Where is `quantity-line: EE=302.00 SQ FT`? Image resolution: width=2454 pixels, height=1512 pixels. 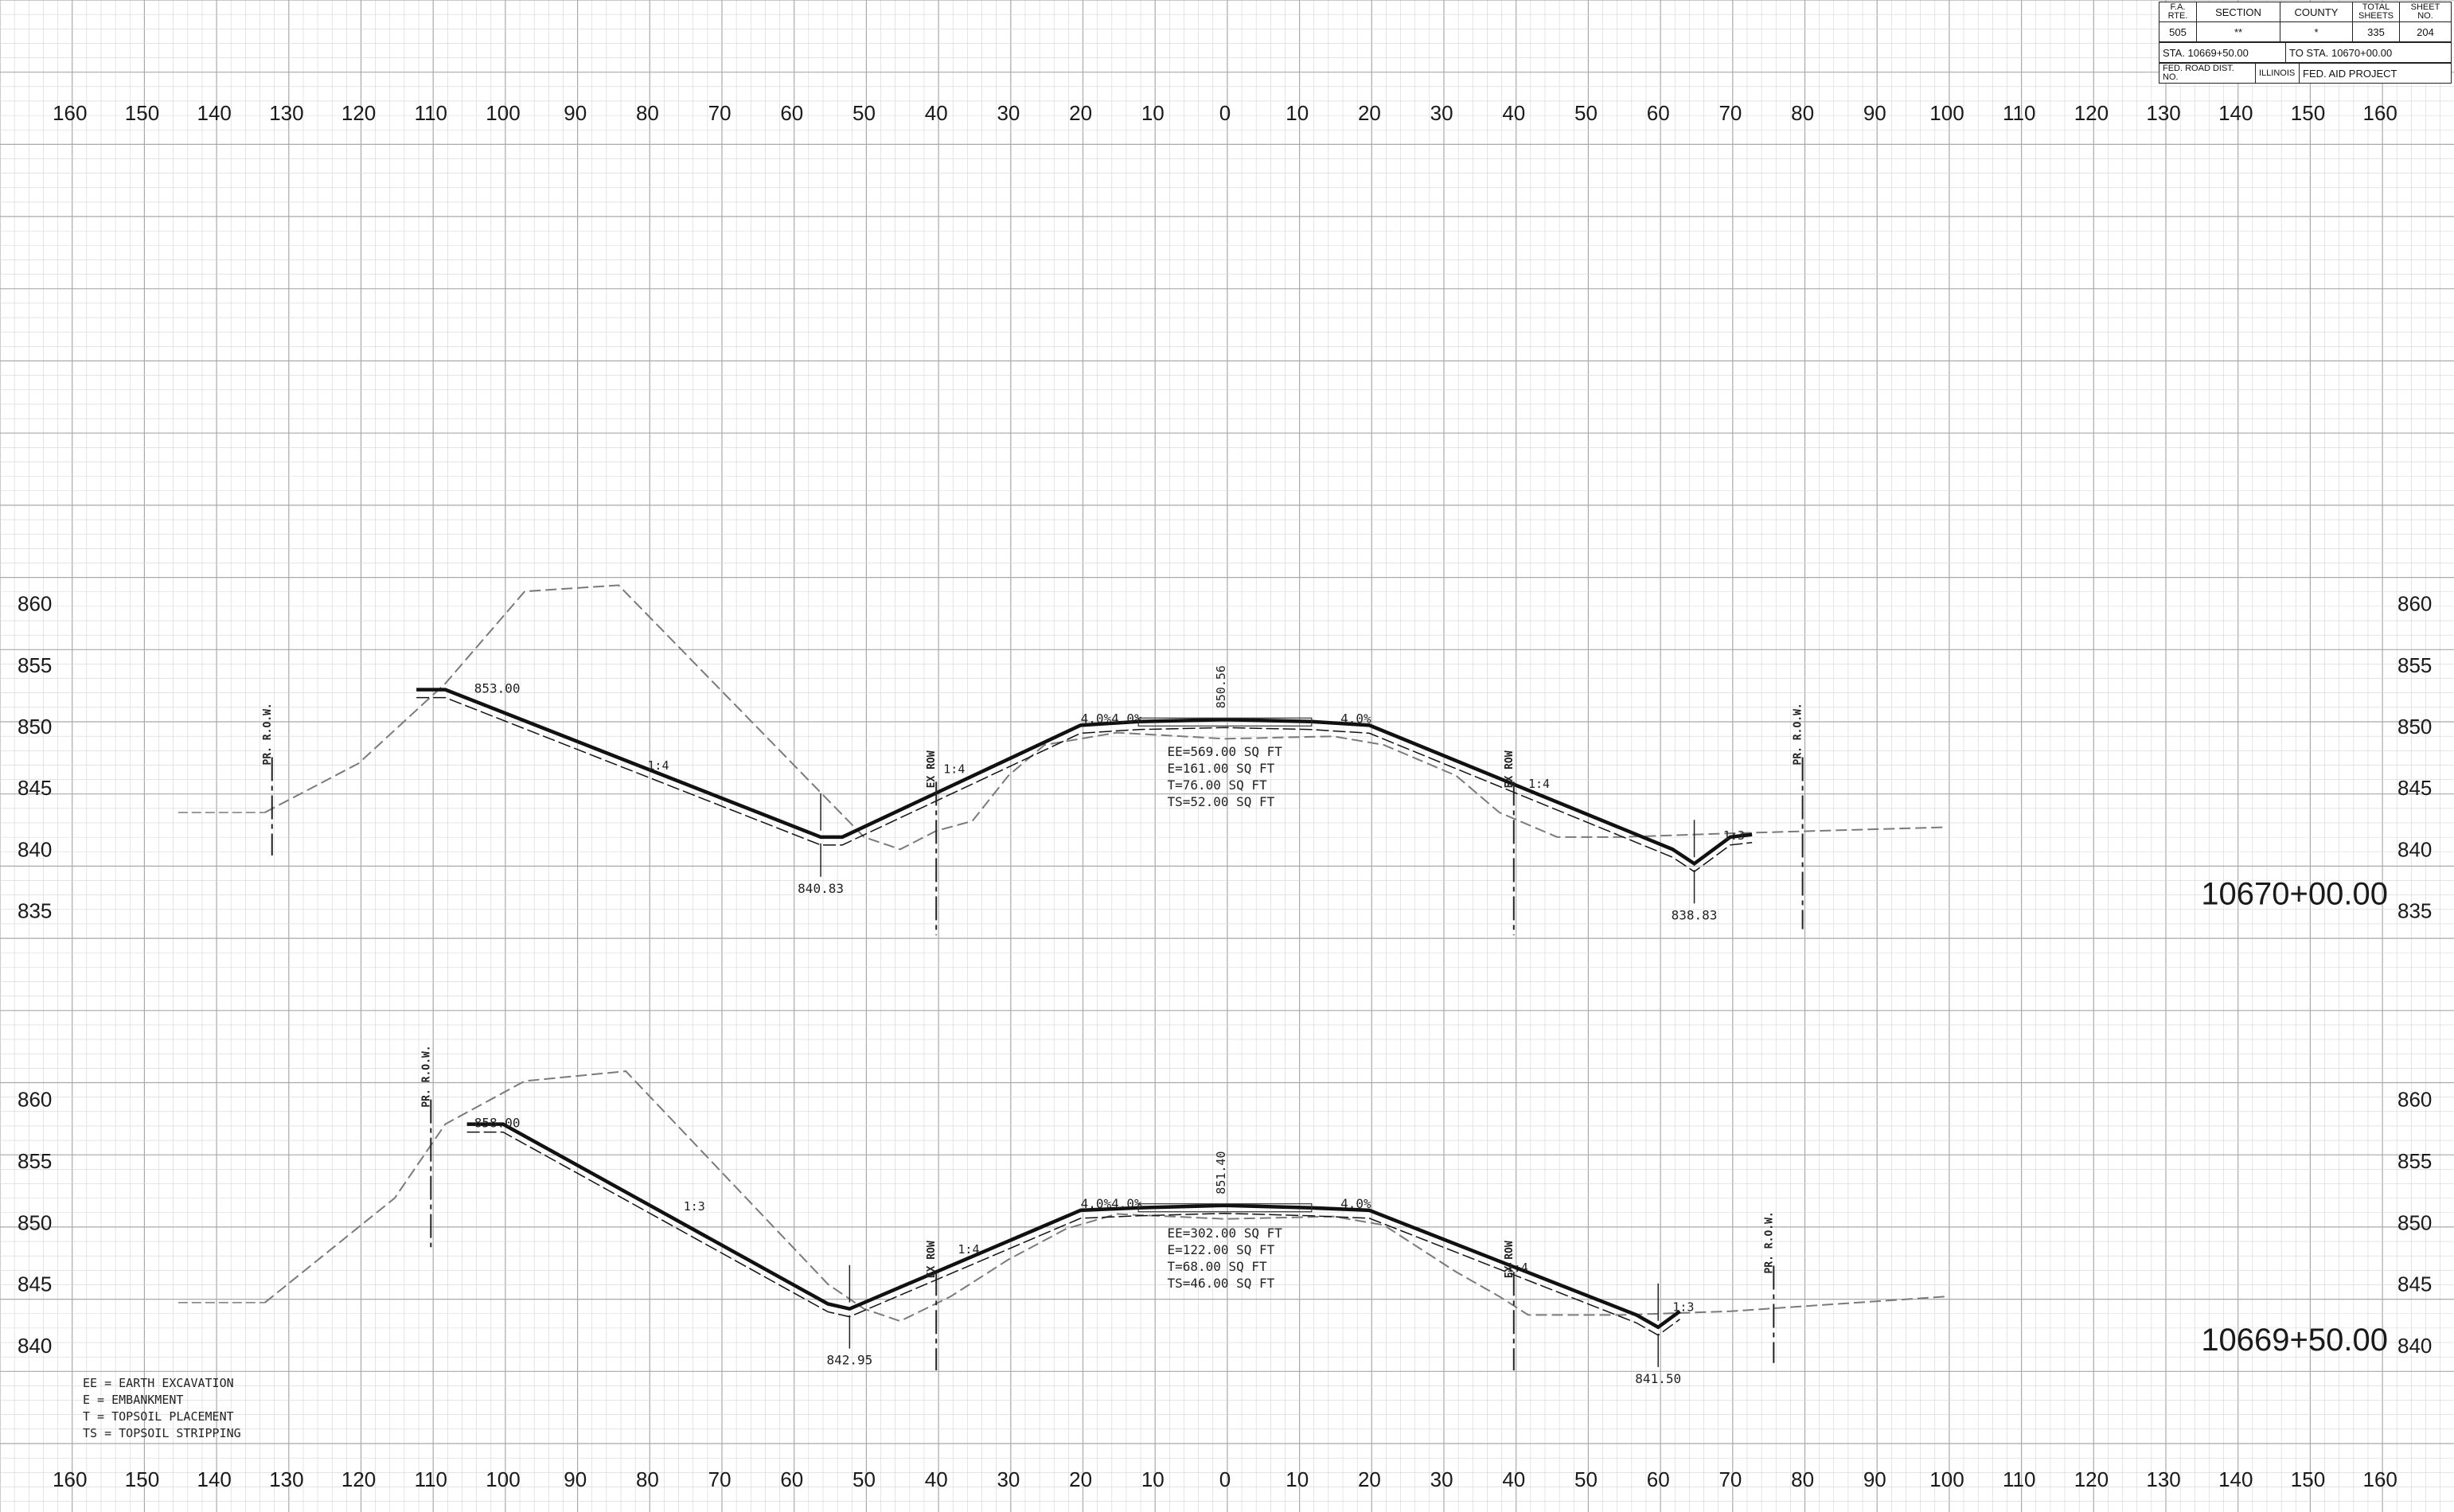 quantity-line: EE=302.00 SQ FT is located at coordinates (1224, 1233).